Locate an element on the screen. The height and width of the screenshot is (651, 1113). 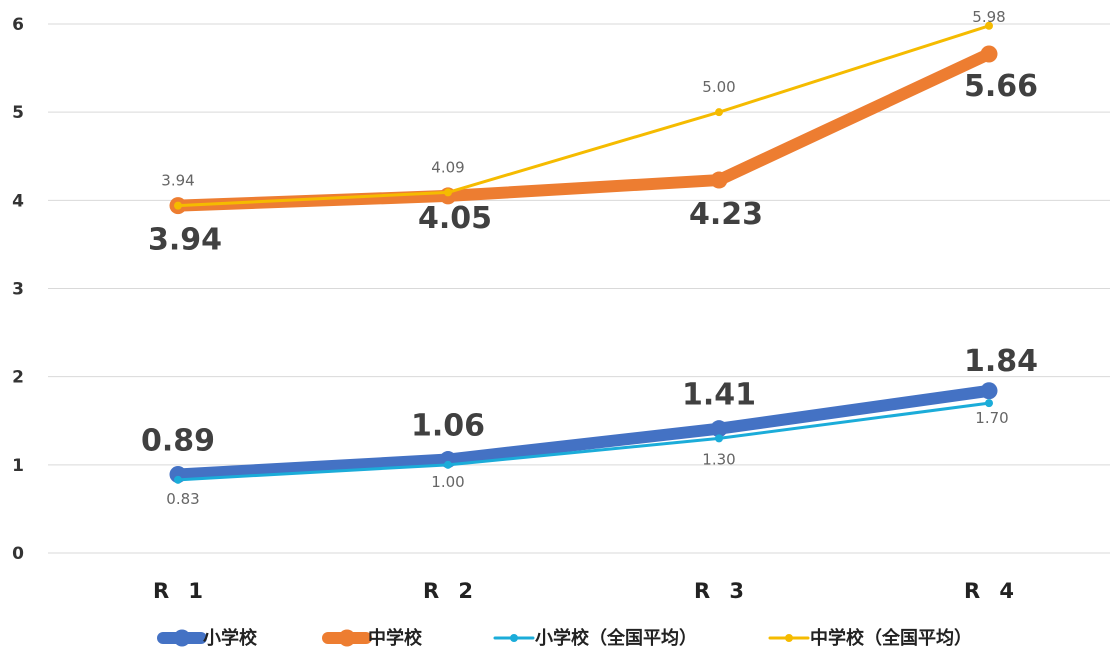
x-tick-label: R 4 is located at coordinates (992, 591).